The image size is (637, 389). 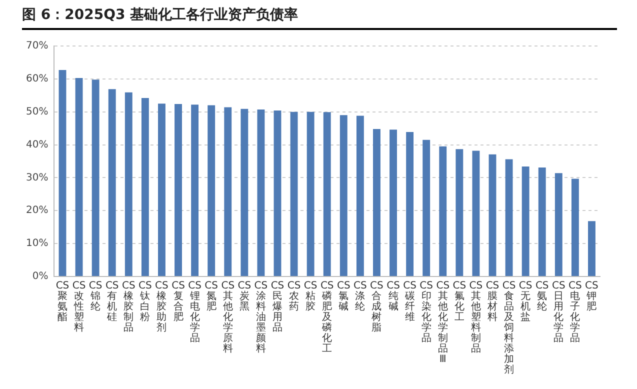 What do you see at coordinates (327, 317) in the screenshot?
I see `x-tick-label: CS磷肥及磷化工` at bounding box center [327, 317].